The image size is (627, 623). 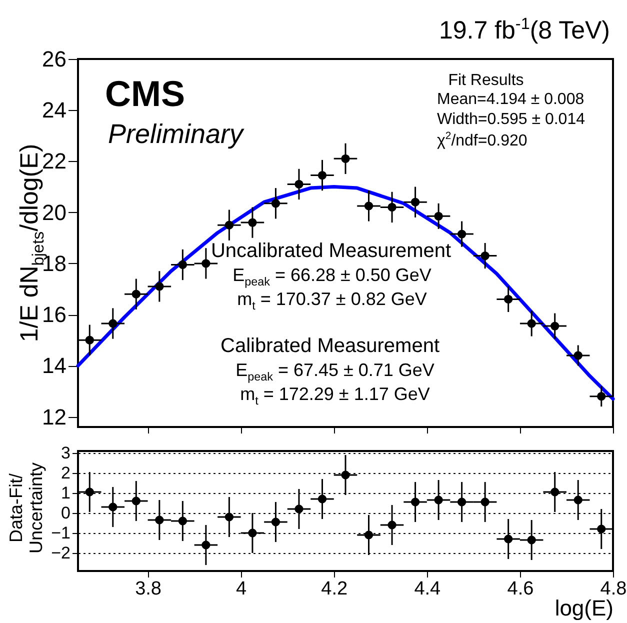 What do you see at coordinates (60, 553) in the screenshot?
I see `y-tick-label: −2` at bounding box center [60, 553].